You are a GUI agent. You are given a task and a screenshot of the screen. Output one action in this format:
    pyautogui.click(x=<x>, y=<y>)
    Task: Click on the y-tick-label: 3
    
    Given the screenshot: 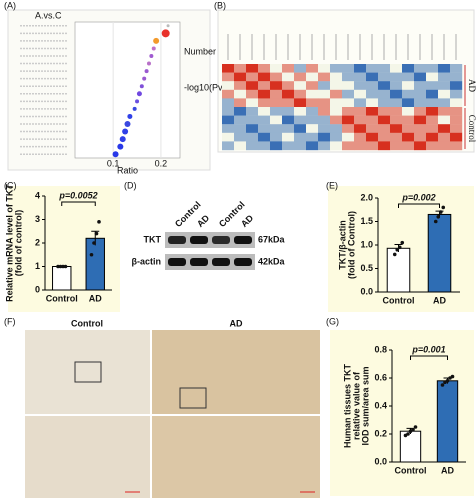 What is the action you would take?
    pyautogui.click(x=37, y=219)
    